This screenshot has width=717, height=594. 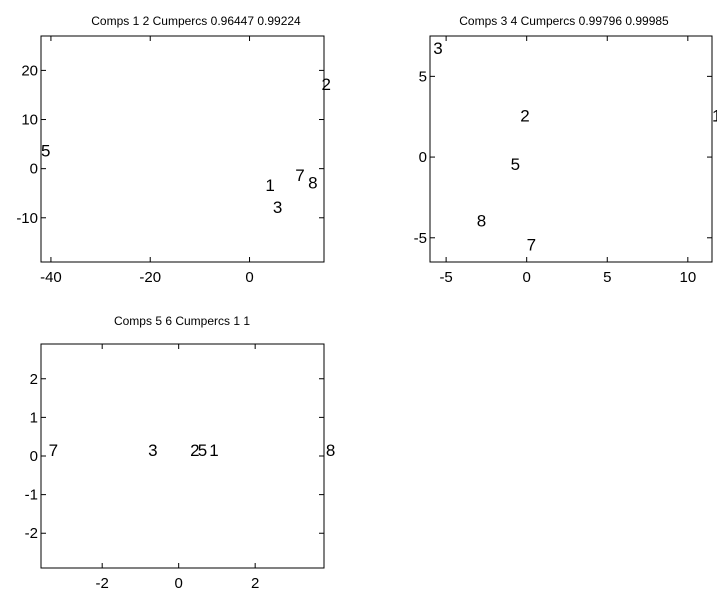 I want to click on y-tick-label: -5, so click(x=420, y=238).